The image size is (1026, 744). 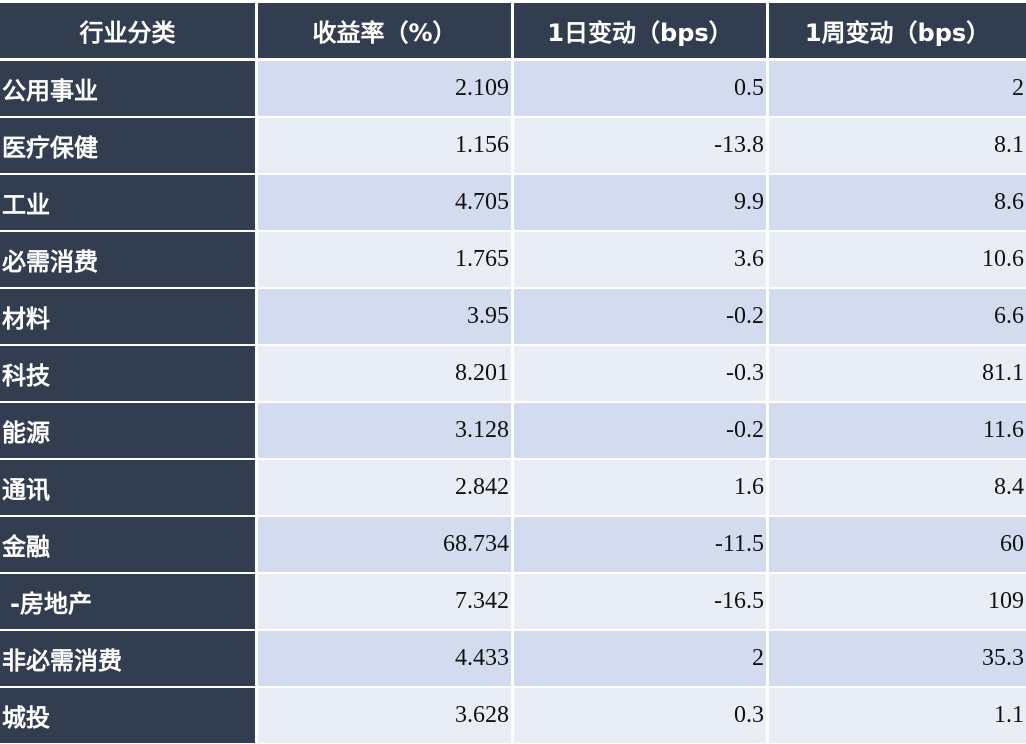 What do you see at coordinates (384, 88) in the screenshot?
I see `yield-cell: 2.109` at bounding box center [384, 88].